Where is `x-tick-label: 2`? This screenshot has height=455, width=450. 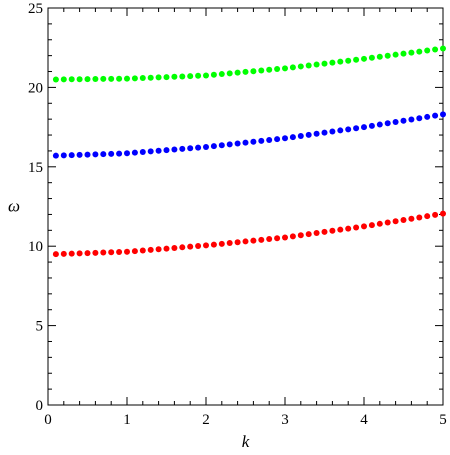 x-tick-label: 2 is located at coordinates (206, 420).